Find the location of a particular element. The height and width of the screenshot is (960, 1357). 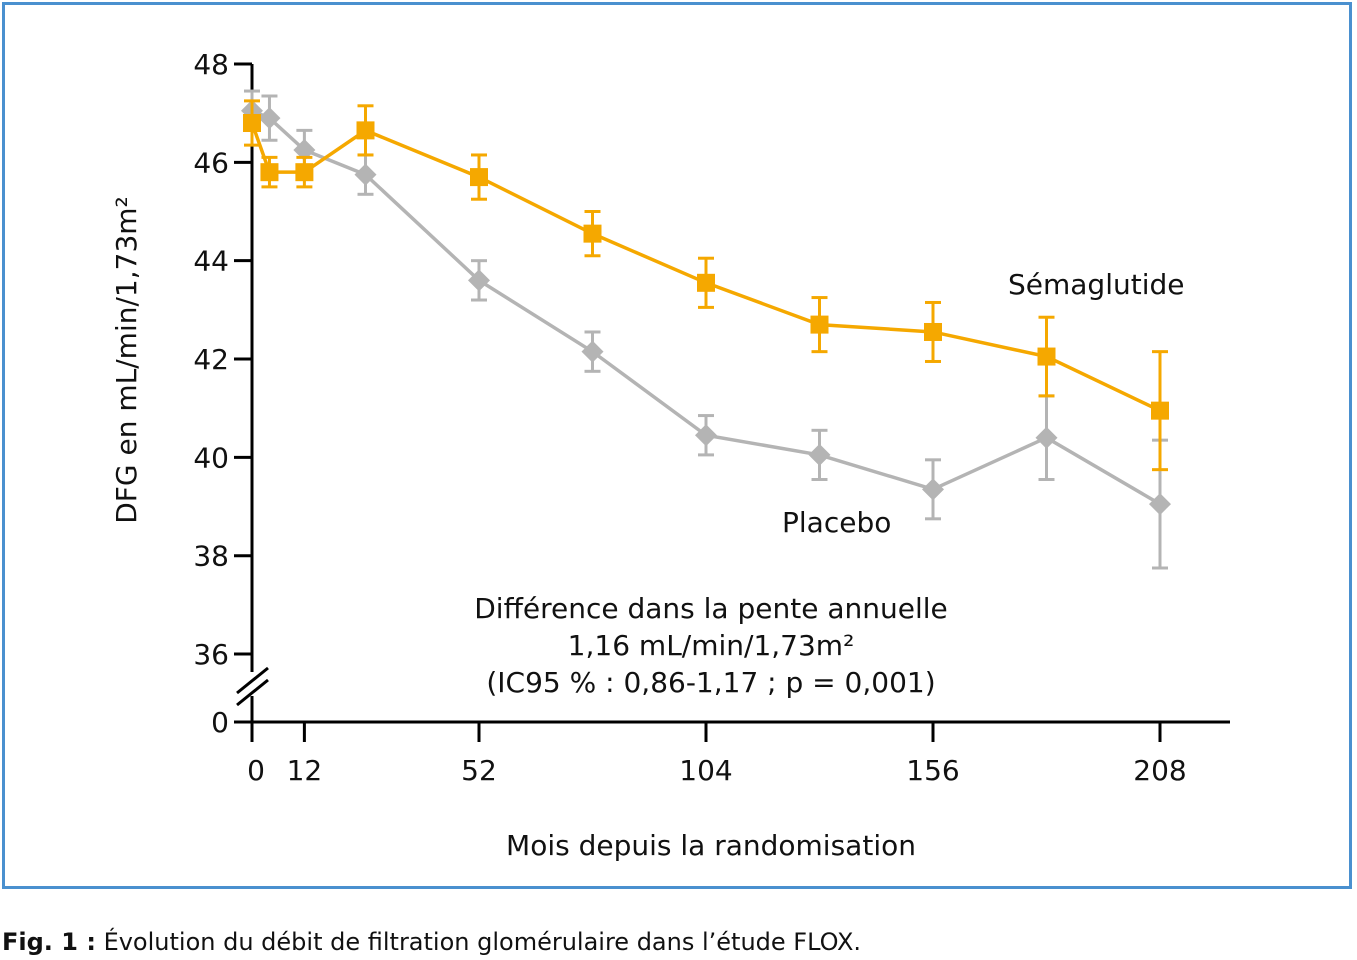

x-axis-label: Mois depuis la randomisation is located at coordinates (711, 845).